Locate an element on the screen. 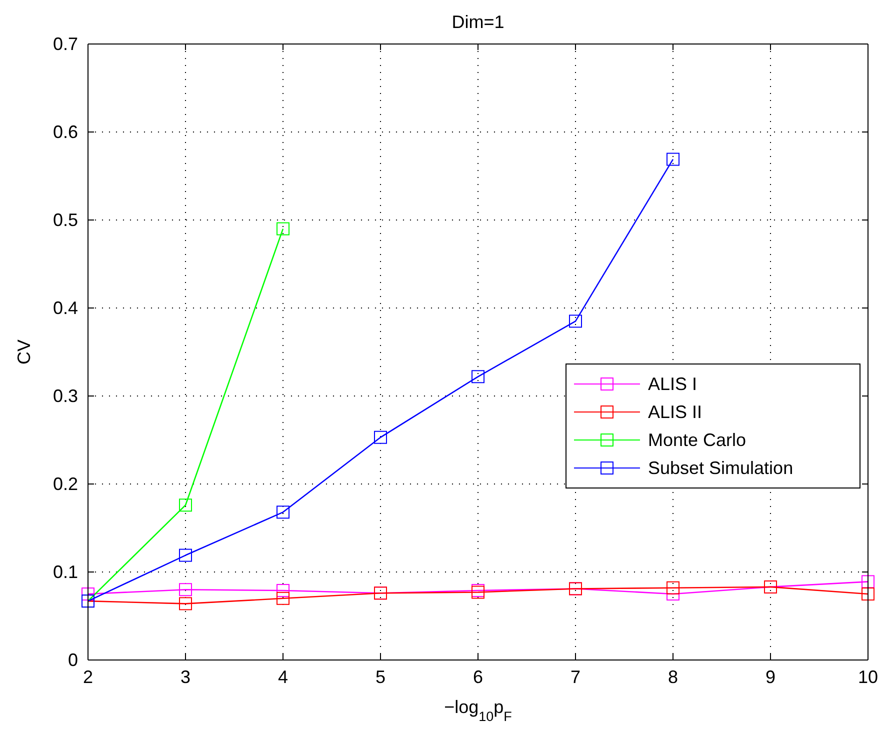 This screenshot has height=731, width=885. legend-label: Monte Carlo is located at coordinates (697, 440).